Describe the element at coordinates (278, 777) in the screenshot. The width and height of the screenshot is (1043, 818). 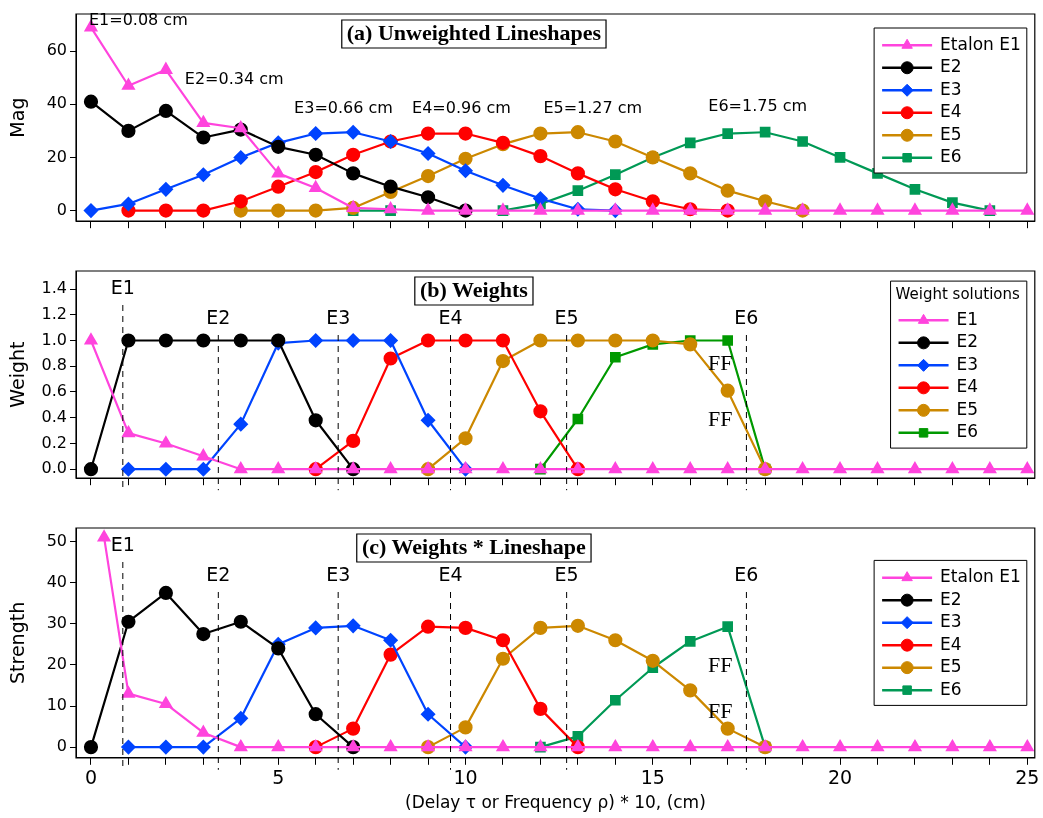
I see `x-tick-label: 5` at that location.